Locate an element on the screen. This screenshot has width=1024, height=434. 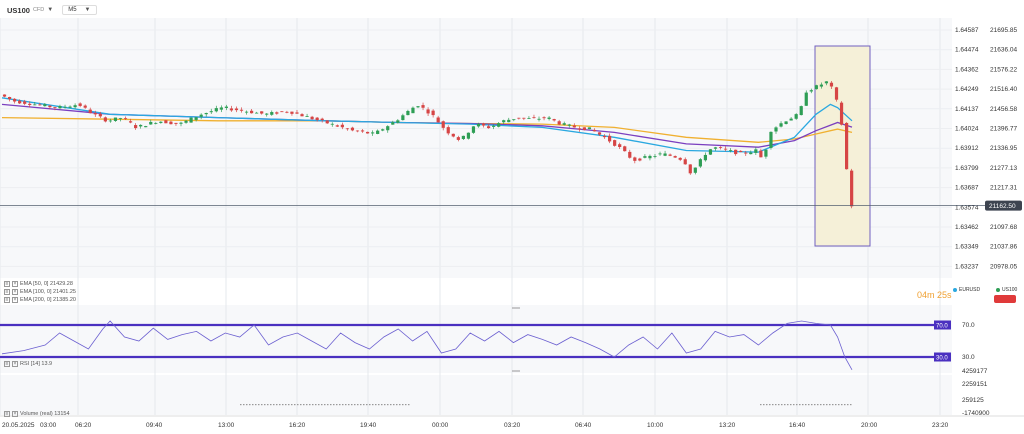
time-axis-tick: 06:40 is located at coordinates (583, 425).